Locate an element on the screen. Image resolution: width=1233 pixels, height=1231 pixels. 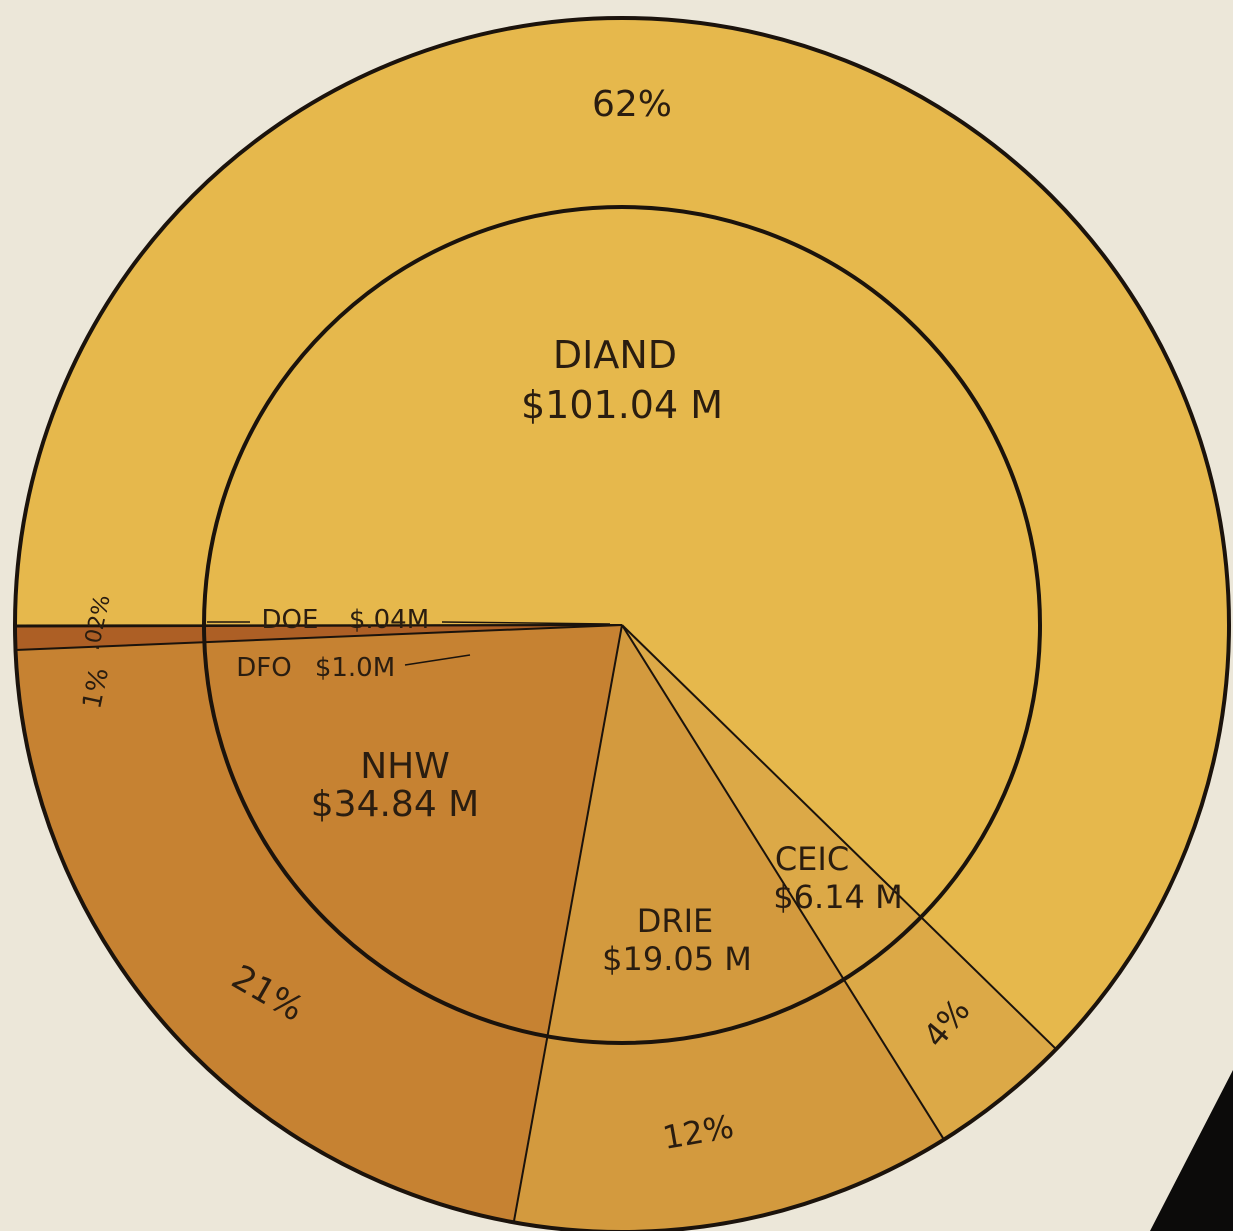
leader-lines is located at coordinates (409, 643).